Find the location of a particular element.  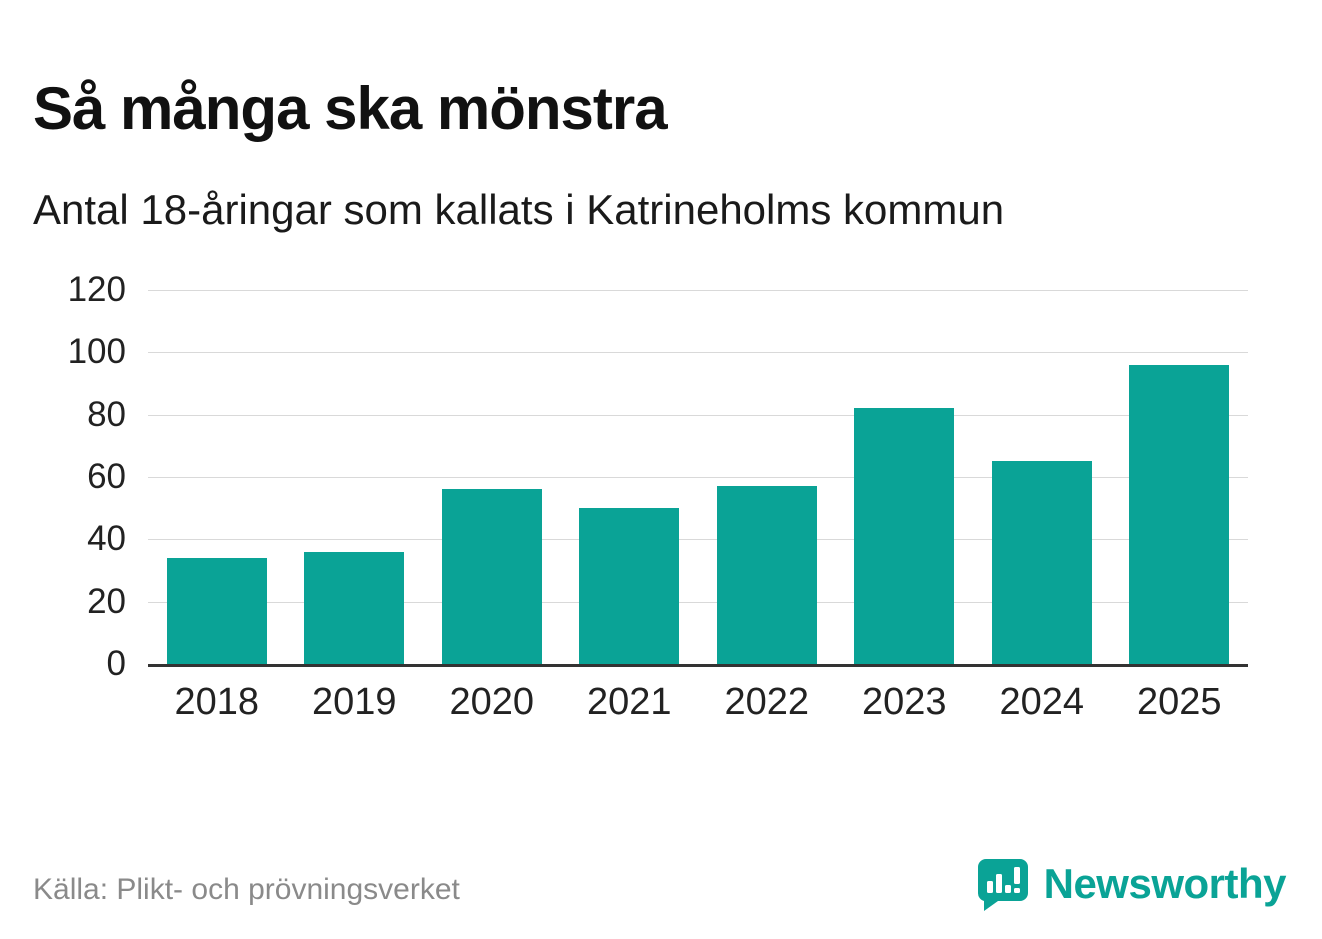

bar-2019 is located at coordinates (354, 607).